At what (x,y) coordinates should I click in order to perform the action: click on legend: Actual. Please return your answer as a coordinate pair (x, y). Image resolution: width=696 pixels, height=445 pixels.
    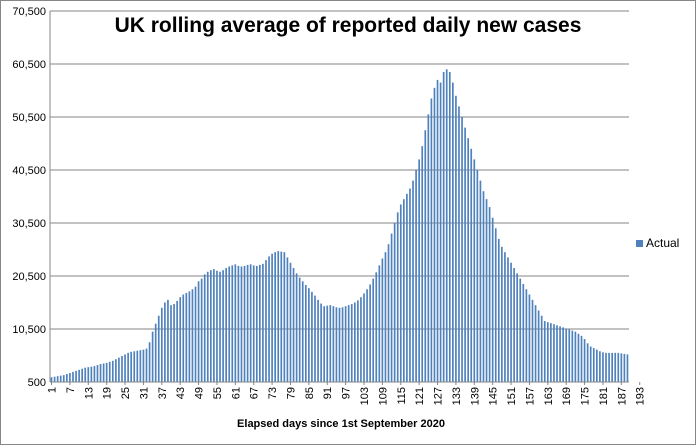
    Looking at the image, I should click on (657, 243).